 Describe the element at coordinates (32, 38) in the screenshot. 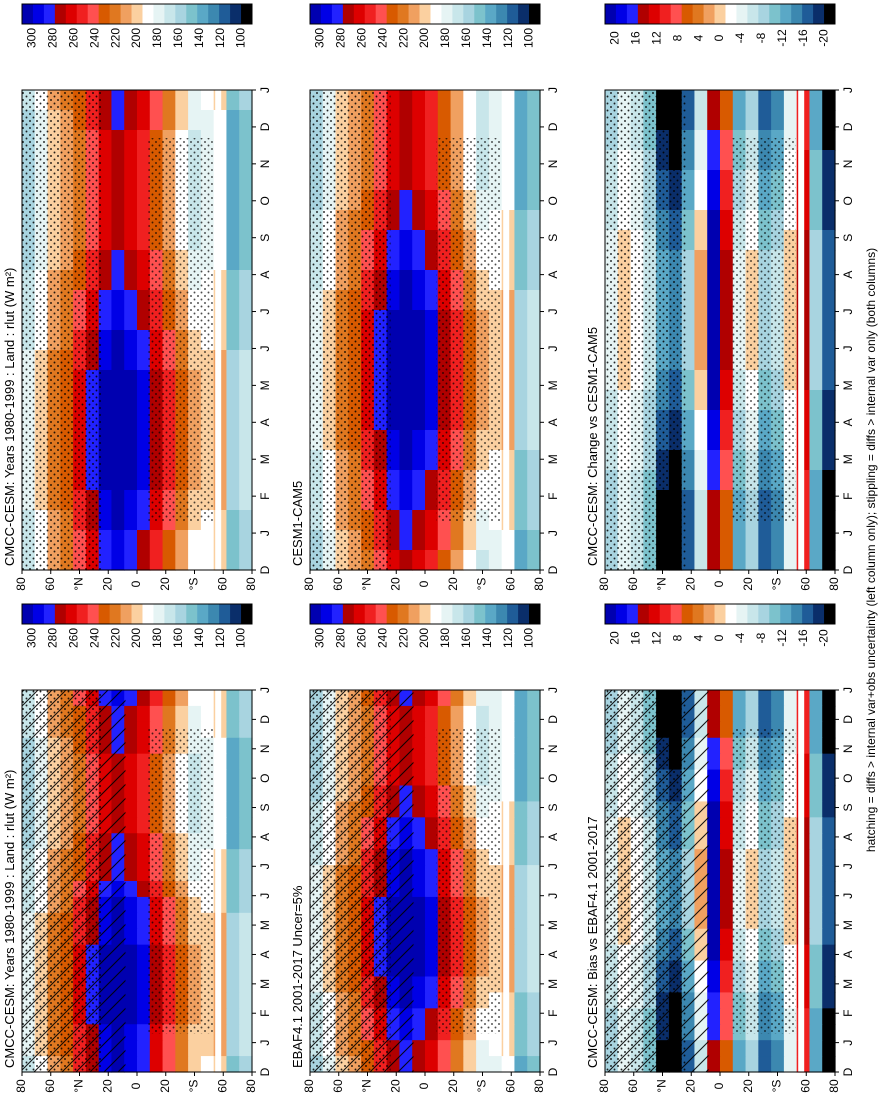

I see `colorbar-tick-label: 300` at that location.